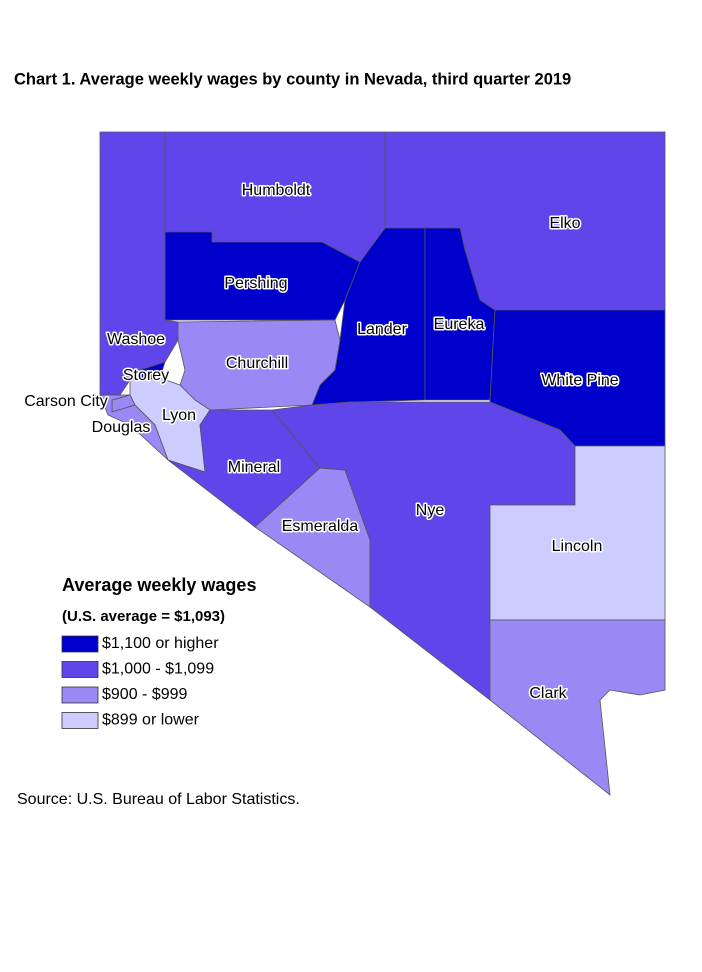 The image size is (702, 972). I want to click on county-label: Churchill, so click(257, 363).